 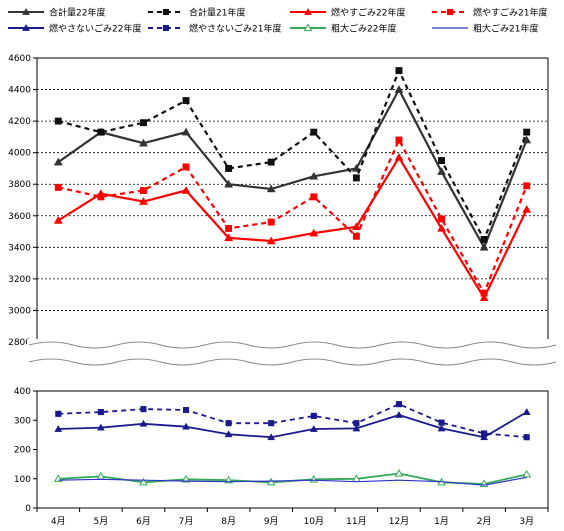 I want to click on x-tick-label: 1月, so click(x=441, y=521).